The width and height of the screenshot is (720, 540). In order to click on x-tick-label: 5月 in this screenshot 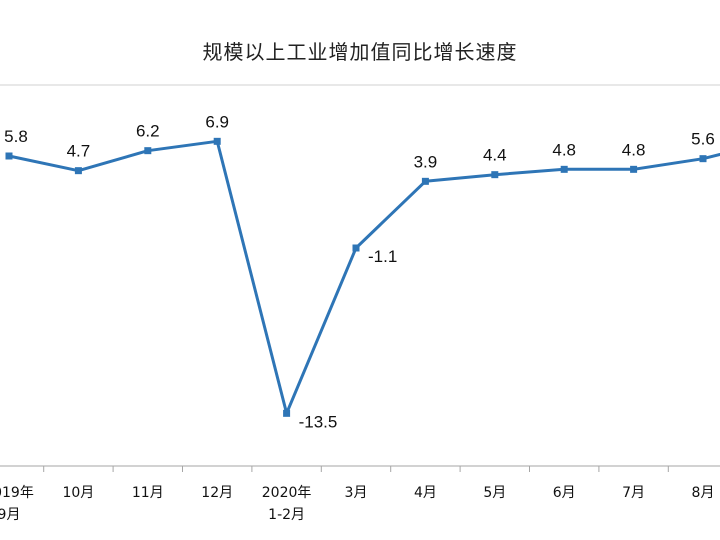, I will do `click(494, 493)`.